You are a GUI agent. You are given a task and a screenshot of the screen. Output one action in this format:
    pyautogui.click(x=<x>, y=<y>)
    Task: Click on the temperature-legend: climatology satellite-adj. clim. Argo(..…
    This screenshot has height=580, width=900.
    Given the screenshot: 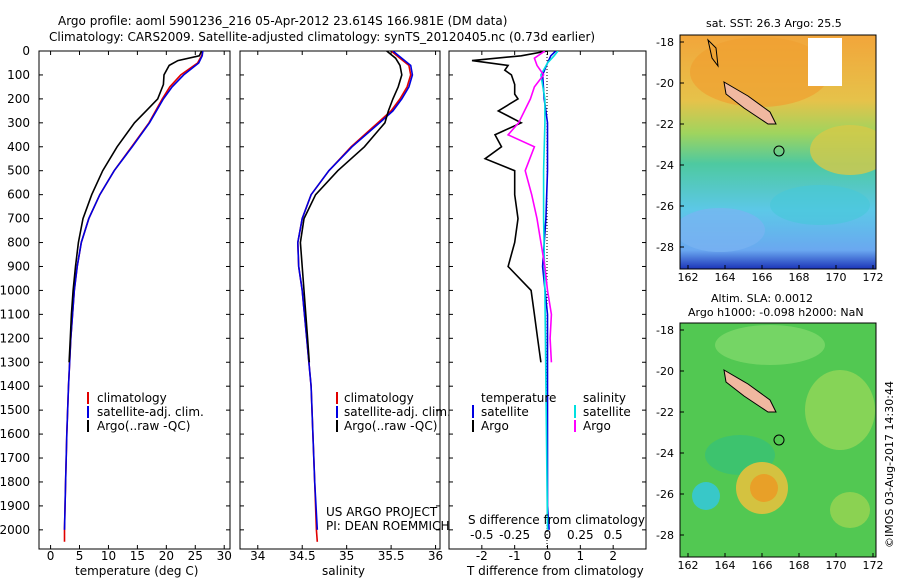 What is the action you would take?
    pyautogui.click(x=145, y=412)
    